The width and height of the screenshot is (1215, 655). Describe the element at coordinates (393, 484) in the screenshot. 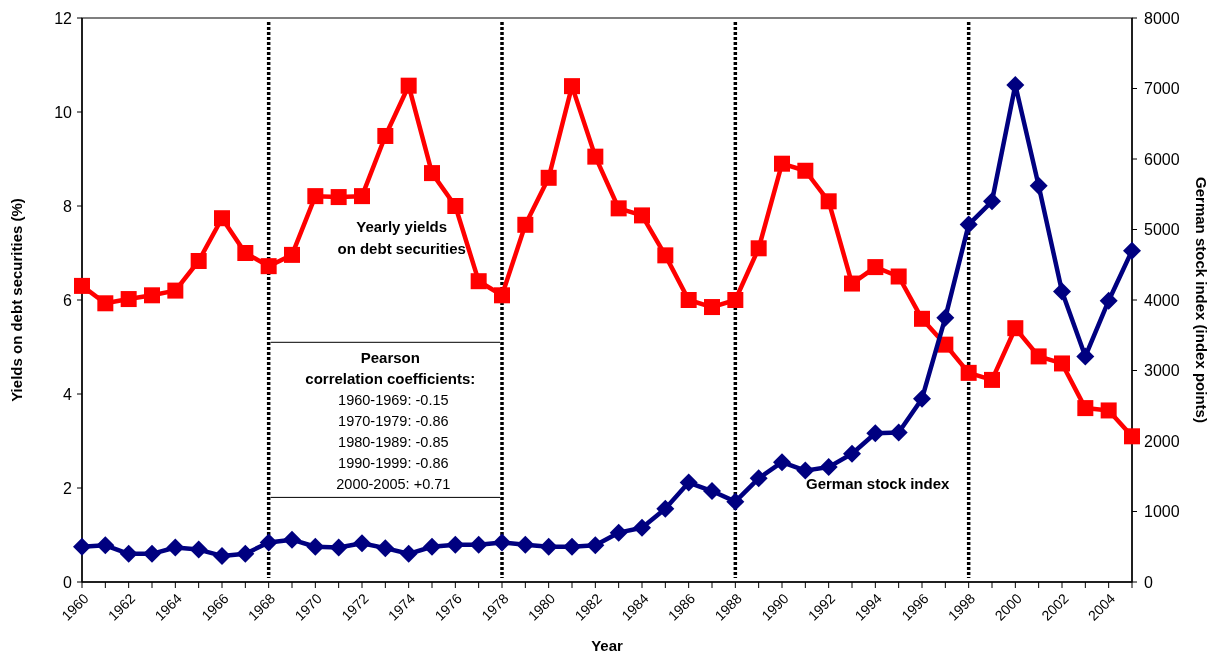

I see `annotation: 2000-2005: +0.71` at that location.